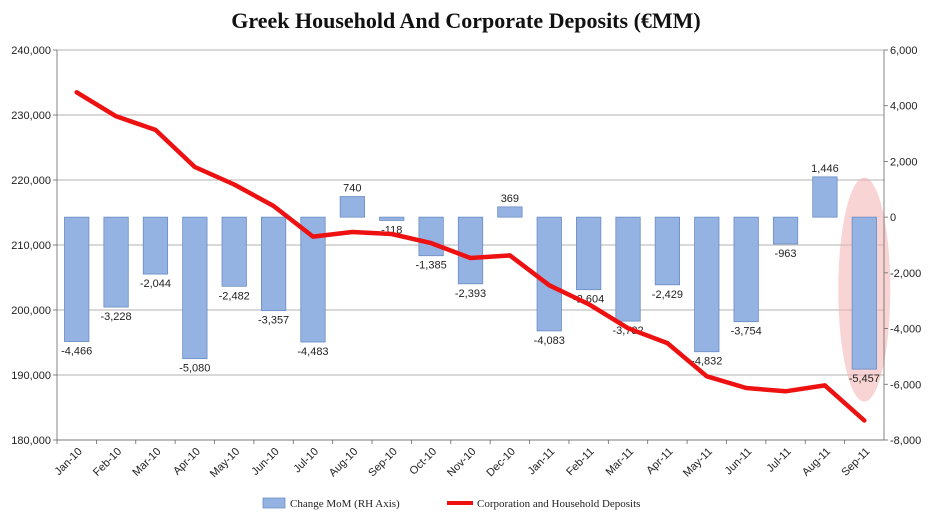 This screenshot has width=933, height=518. I want to click on right-tick-label: -8,000, so click(905, 441).